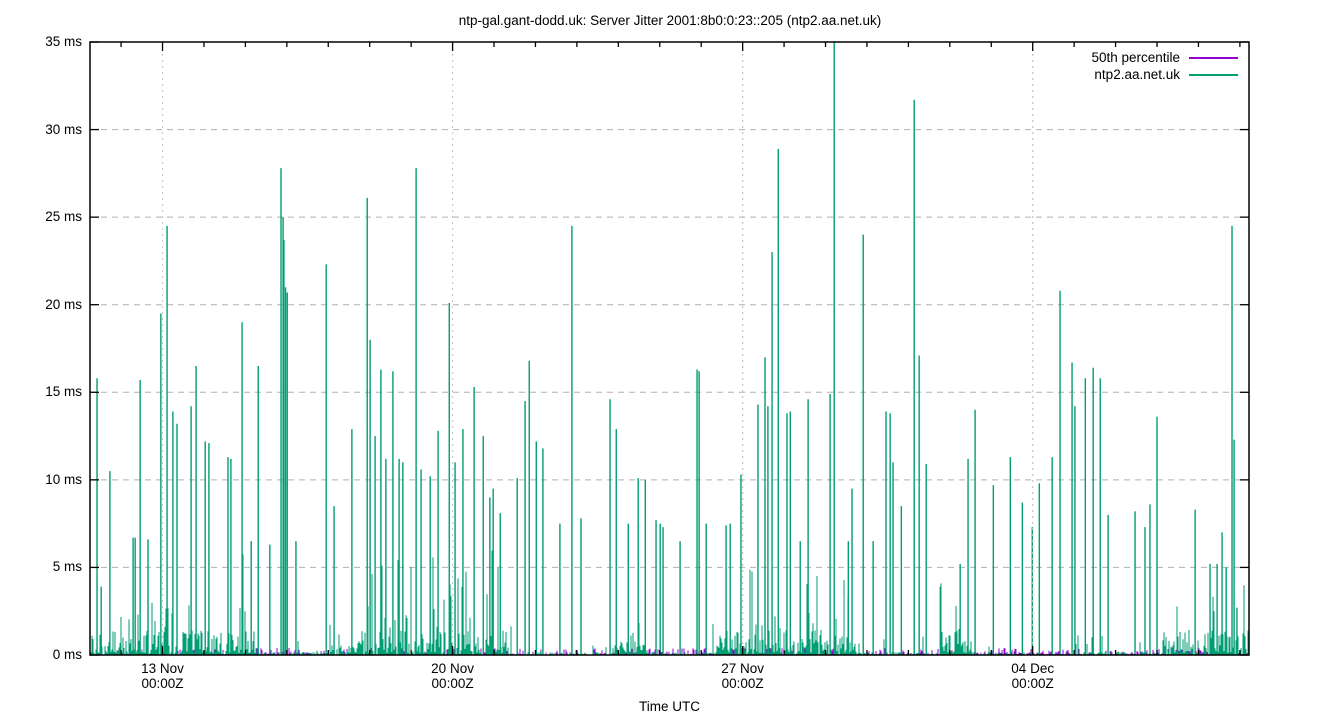 This screenshot has width=1340, height=720. Describe the element at coordinates (67, 567) in the screenshot. I see `y-axis-tick-label: 5 ms` at that location.